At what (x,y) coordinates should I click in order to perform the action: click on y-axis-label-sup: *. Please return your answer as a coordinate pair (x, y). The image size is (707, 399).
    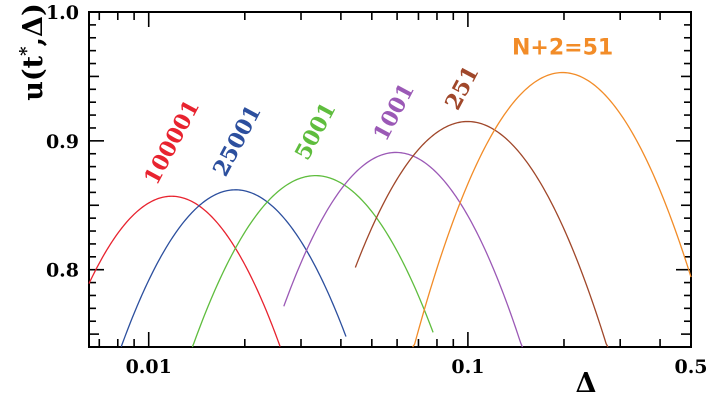
    Looking at the image, I should click on (26, 51).